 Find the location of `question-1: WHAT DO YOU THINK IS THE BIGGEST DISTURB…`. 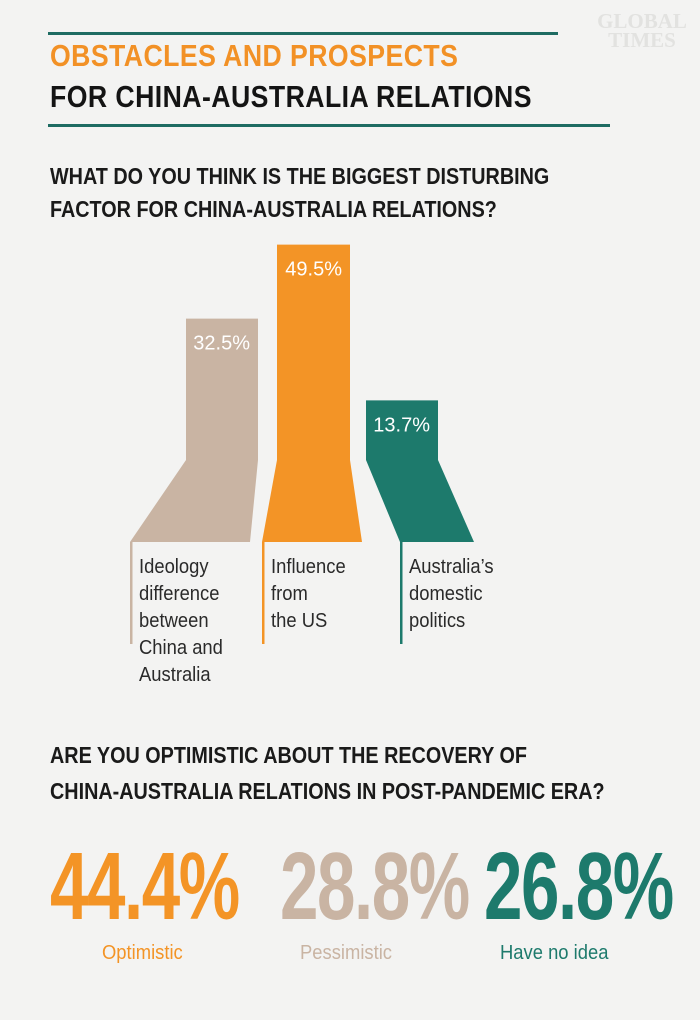

question-1: WHAT DO YOU THINK IS THE BIGGEST DISTURB… is located at coordinates (299, 193).